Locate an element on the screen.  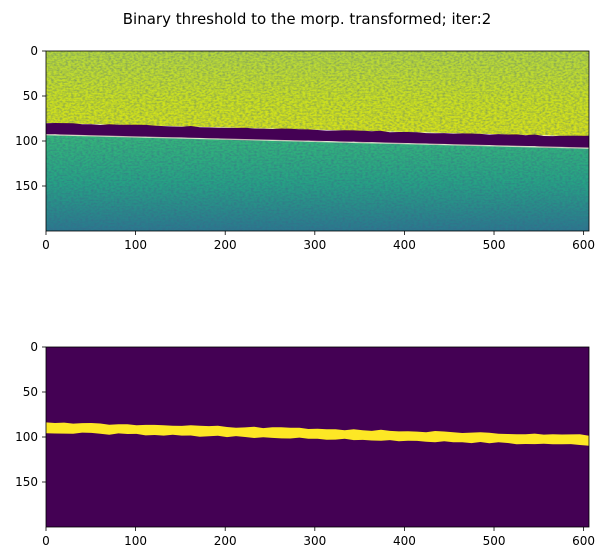
dark-band is located at coordinates (317, 136).